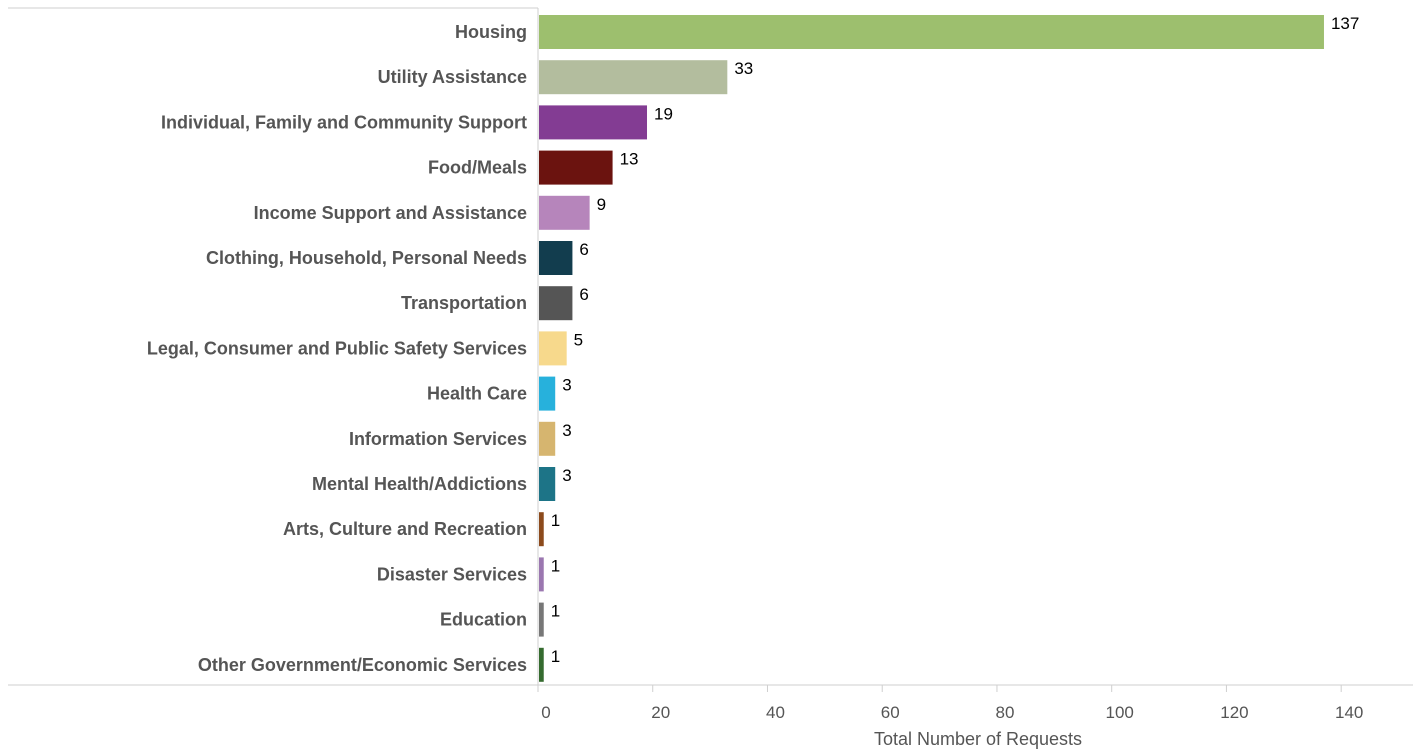  I want to click on value-label-individual-family-and-community-support: 19, so click(663, 113).